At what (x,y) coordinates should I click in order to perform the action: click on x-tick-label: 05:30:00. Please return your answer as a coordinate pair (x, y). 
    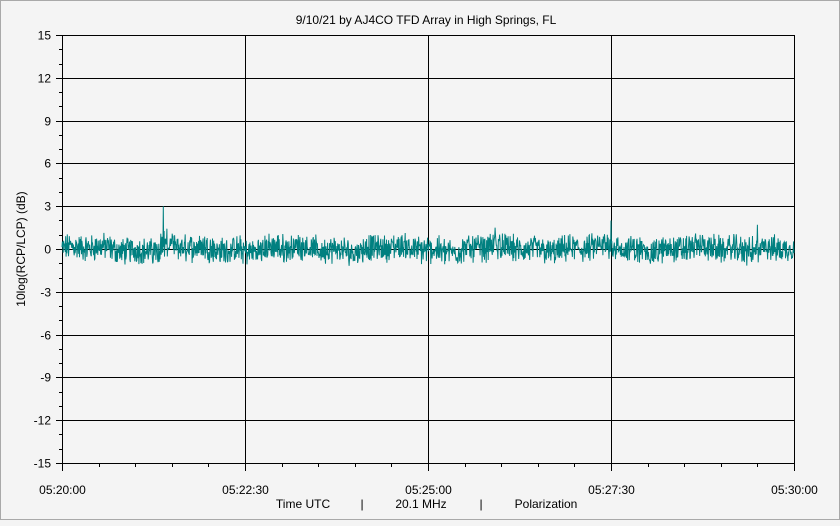
    Looking at the image, I should click on (794, 490).